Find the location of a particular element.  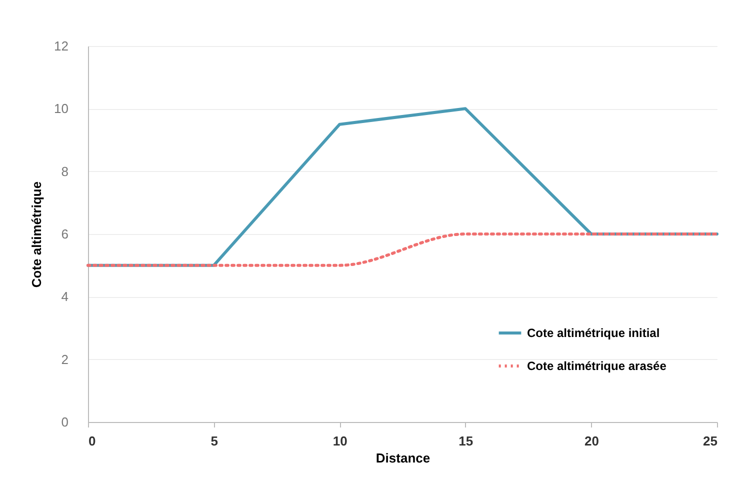

x-tick-label: 15 is located at coordinates (466, 441).